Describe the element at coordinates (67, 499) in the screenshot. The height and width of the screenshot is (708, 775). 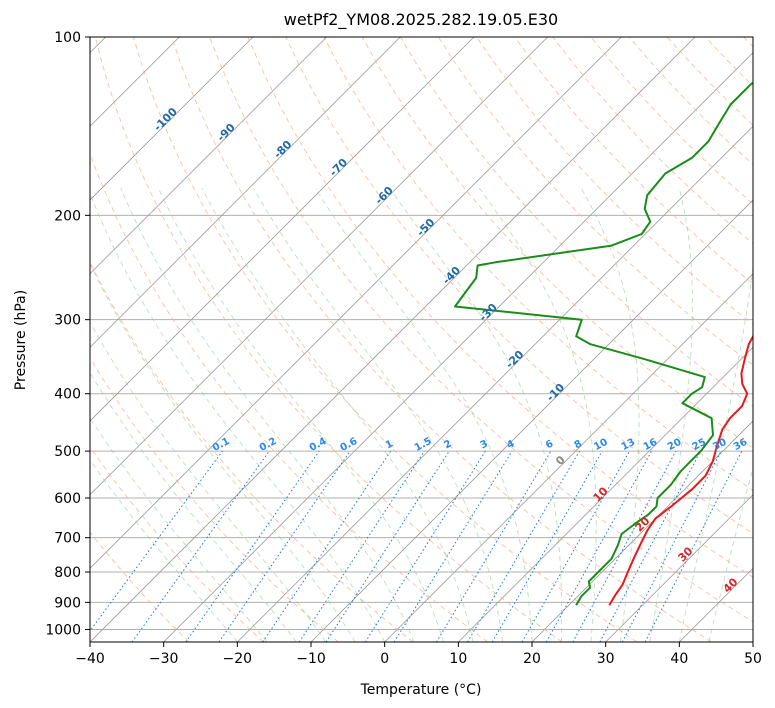
I see `y-tick-label: 600` at that location.